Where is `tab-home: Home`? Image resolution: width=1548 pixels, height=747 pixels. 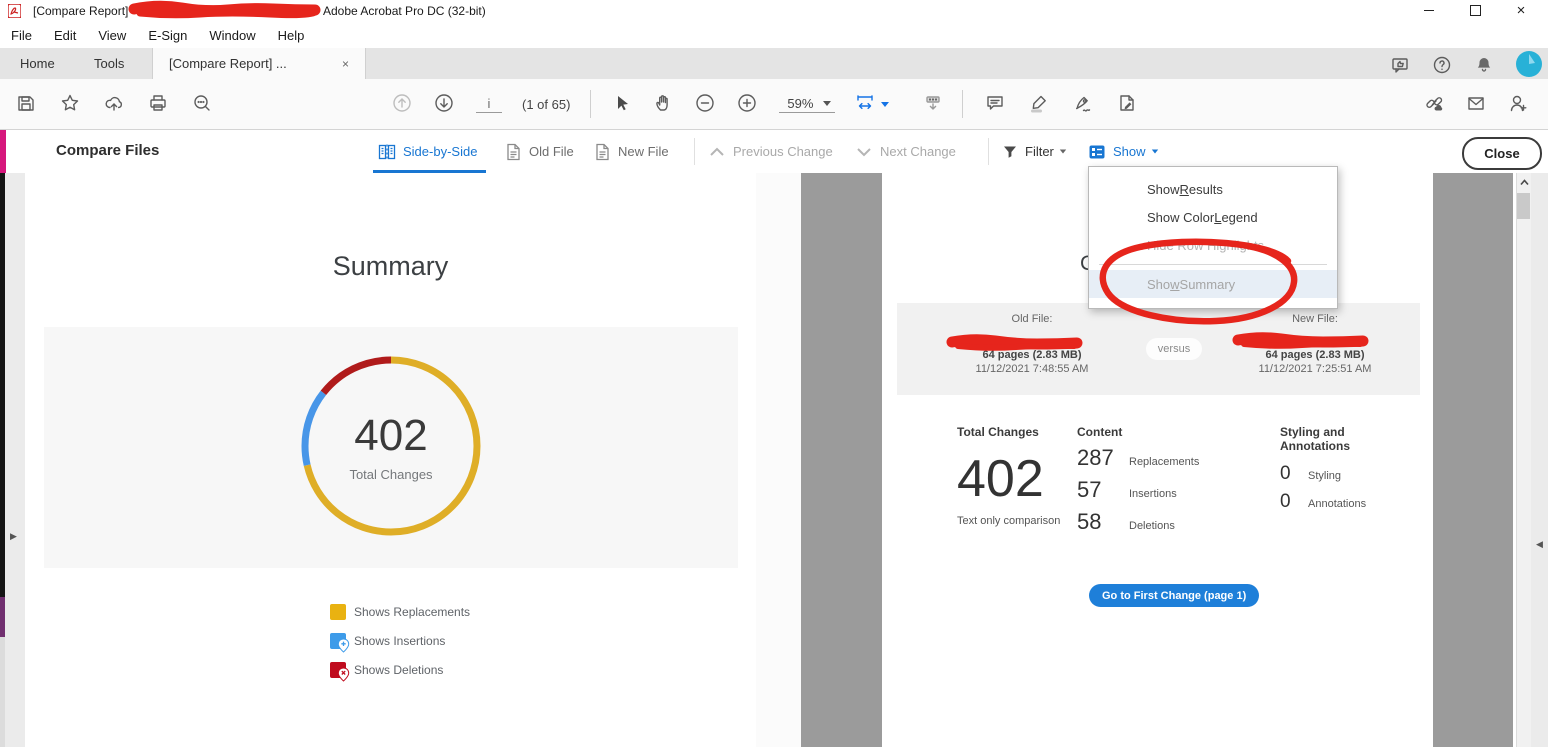 tab-home: Home is located at coordinates (37, 63).